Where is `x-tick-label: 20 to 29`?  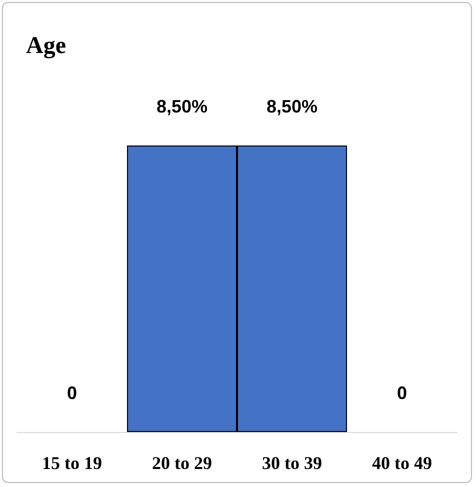
x-tick-label: 20 to 29 is located at coordinates (182, 463).